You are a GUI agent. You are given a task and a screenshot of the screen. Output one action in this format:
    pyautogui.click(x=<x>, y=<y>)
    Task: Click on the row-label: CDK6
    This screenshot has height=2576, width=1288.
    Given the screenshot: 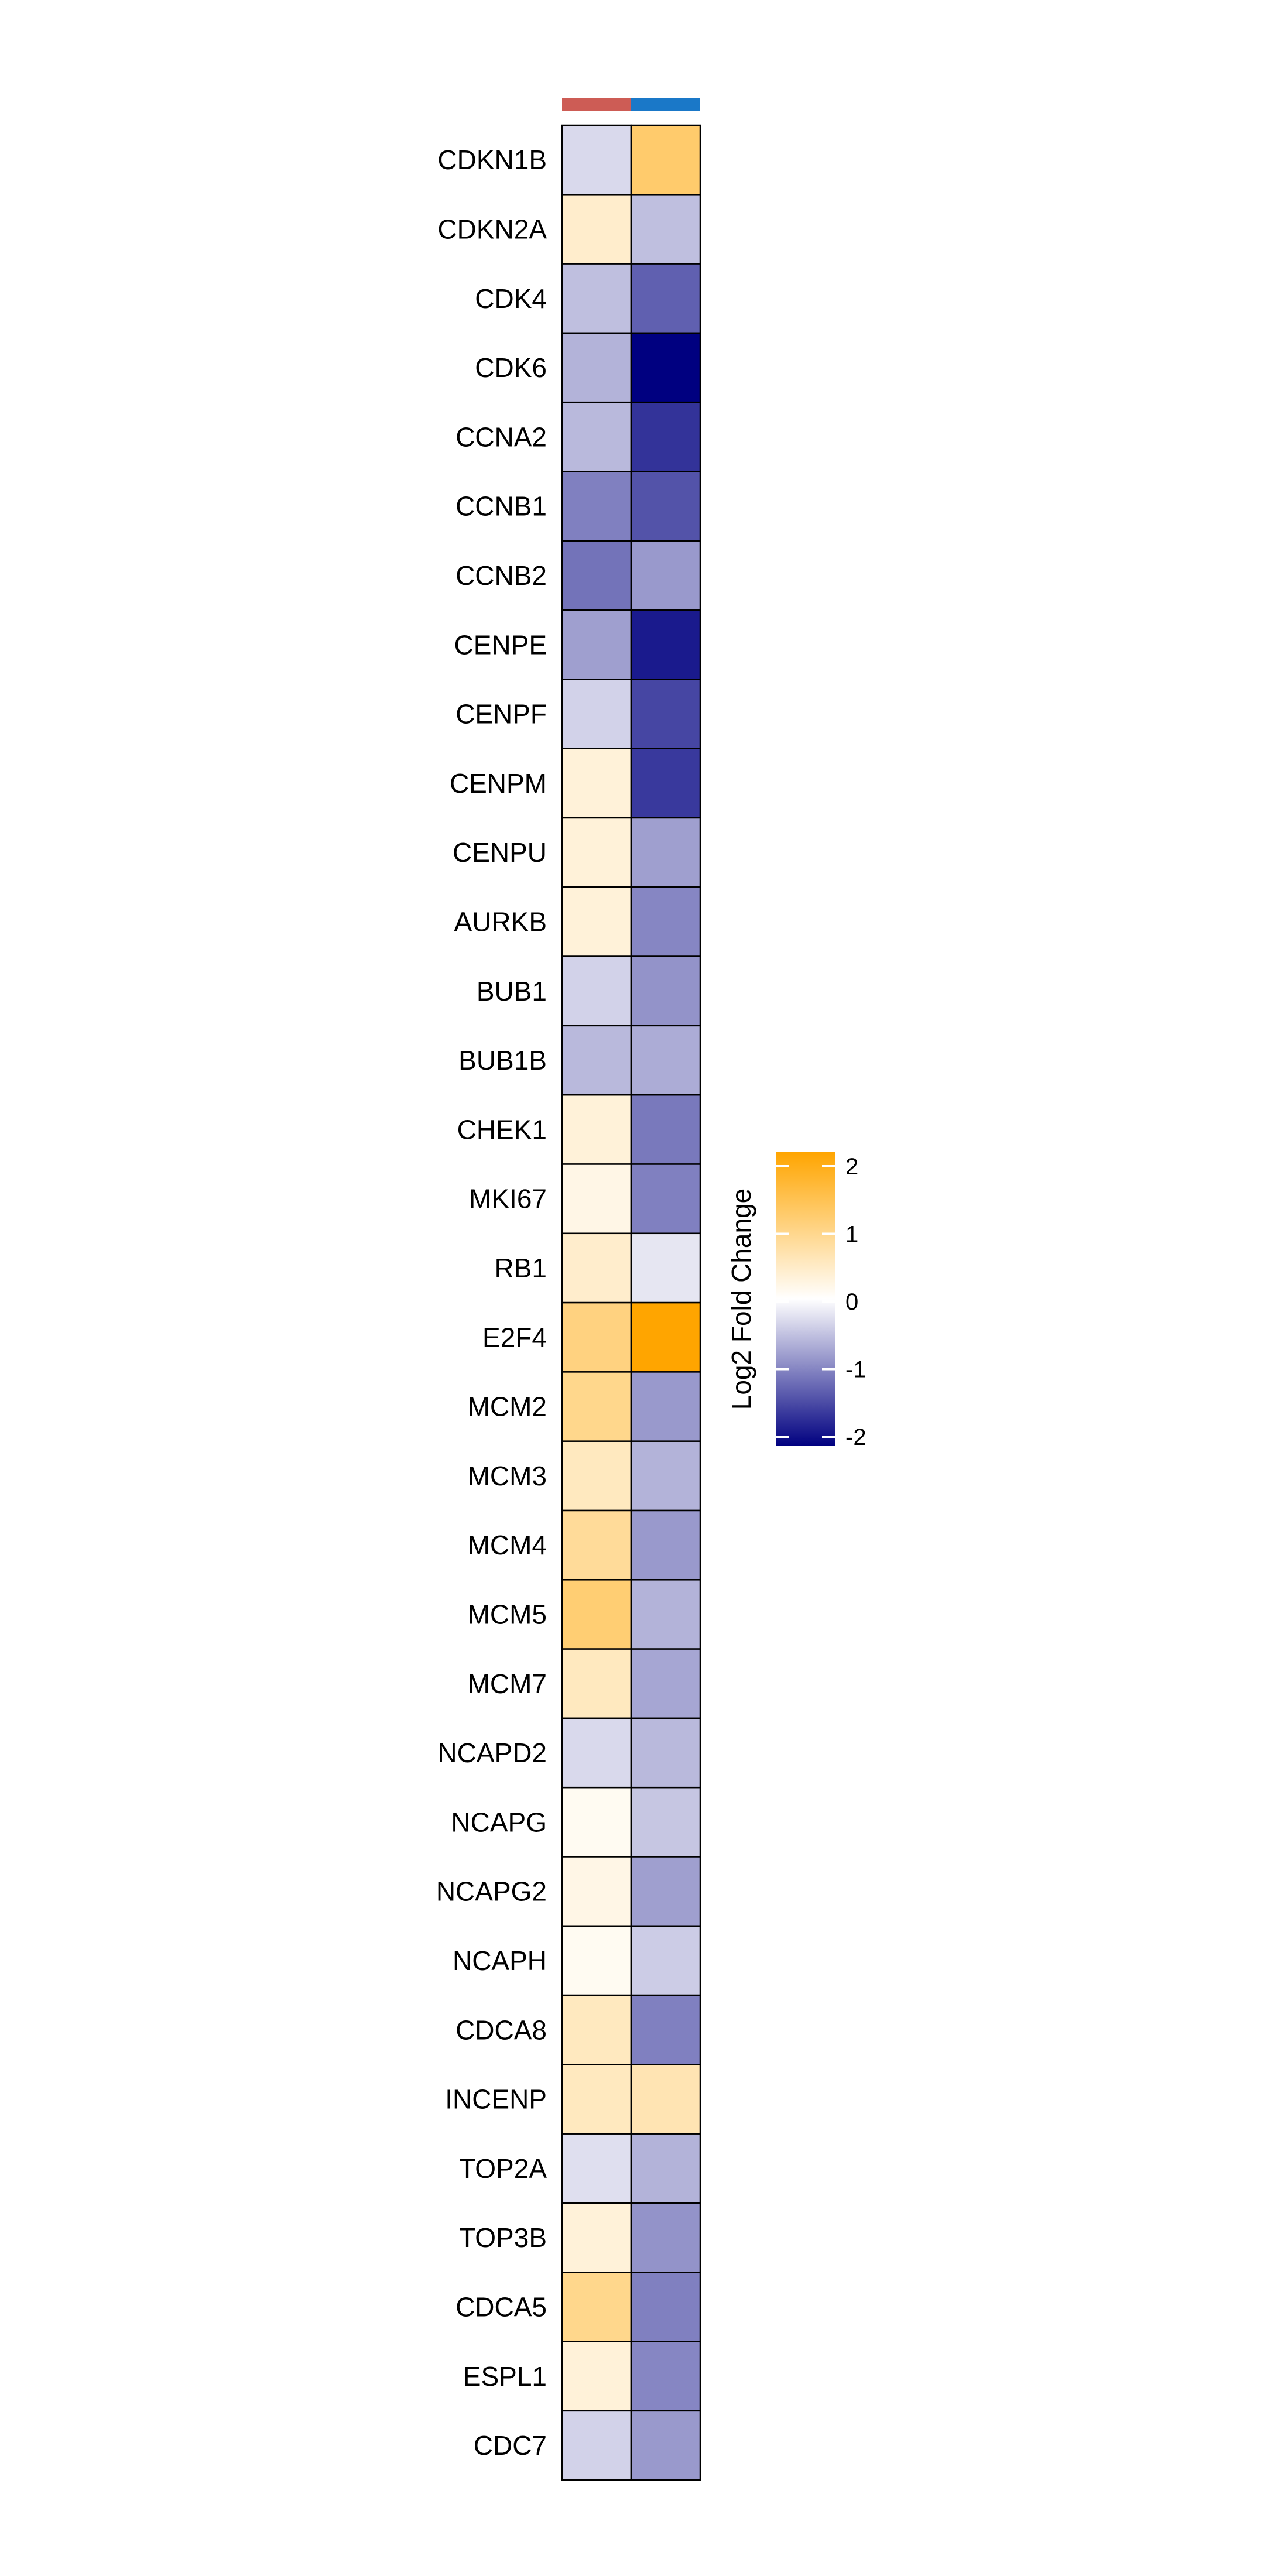 What is the action you would take?
    pyautogui.click(x=511, y=367)
    